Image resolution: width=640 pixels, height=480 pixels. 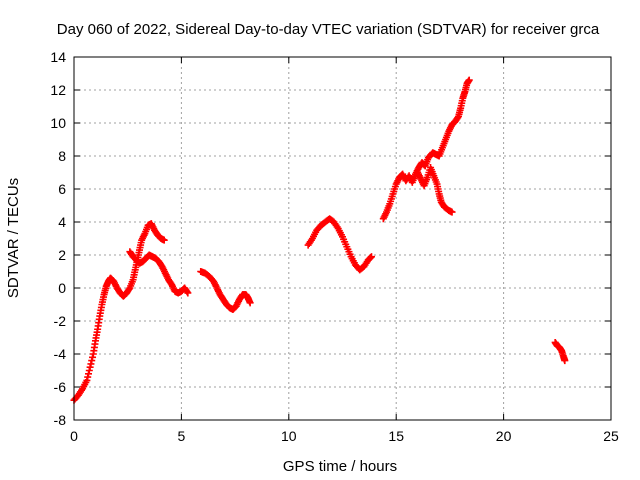 I want to click on y-tick-label: 4, so click(x=62, y=222).